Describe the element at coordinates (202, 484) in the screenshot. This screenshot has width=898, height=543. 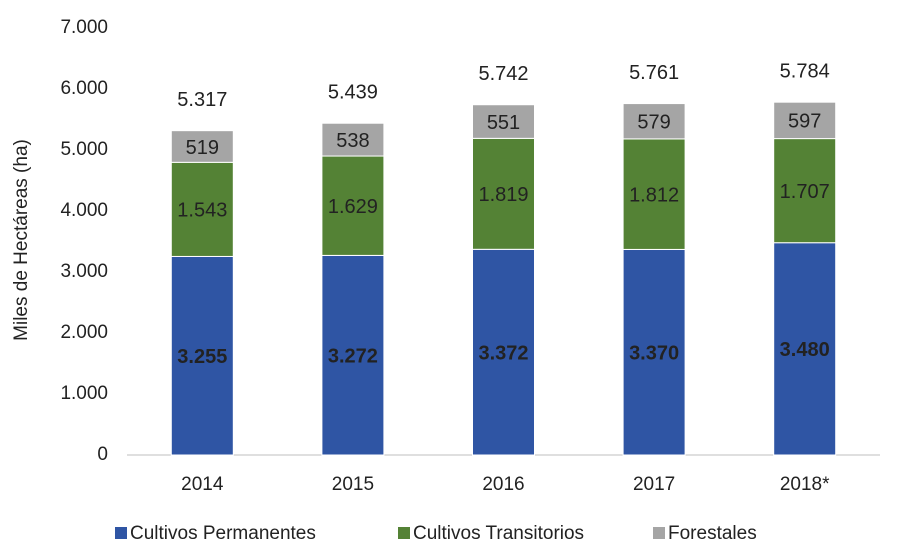
I see `x-tick-label: 2014` at that location.